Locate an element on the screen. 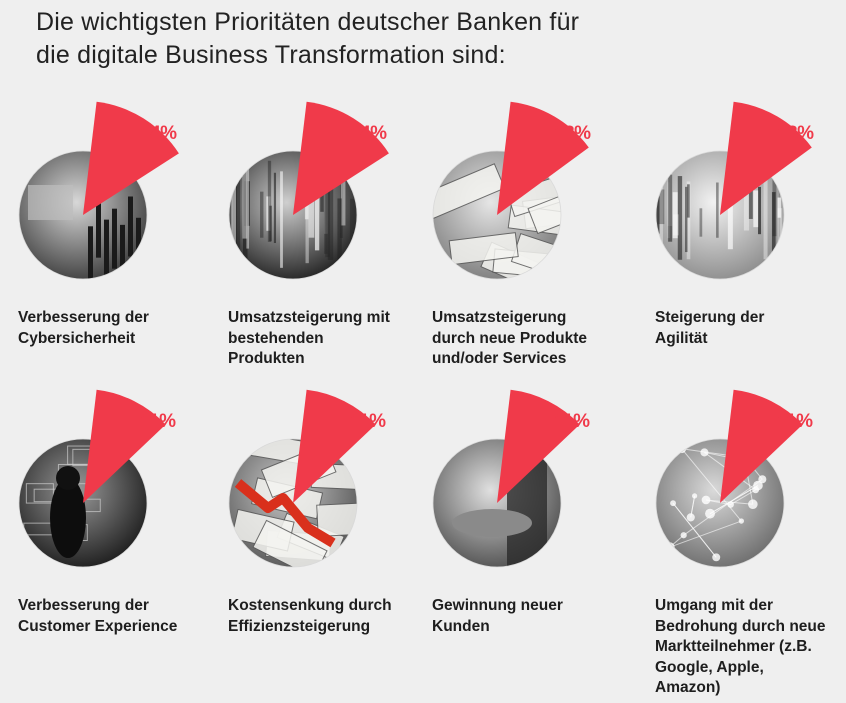 This screenshot has width=846, height=703. category-label-line: Bedrohung durch neue is located at coordinates (740, 626).